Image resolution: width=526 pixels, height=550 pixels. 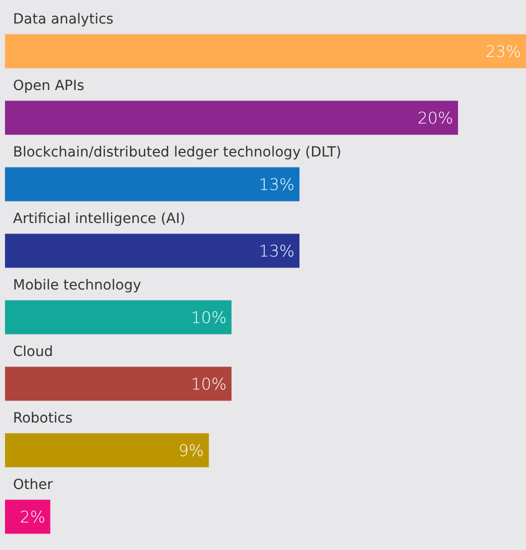 What do you see at coordinates (177, 152) in the screenshot?
I see `y-tick-label: Blockchain/distributed ledger technology (DLT)` at bounding box center [177, 152].